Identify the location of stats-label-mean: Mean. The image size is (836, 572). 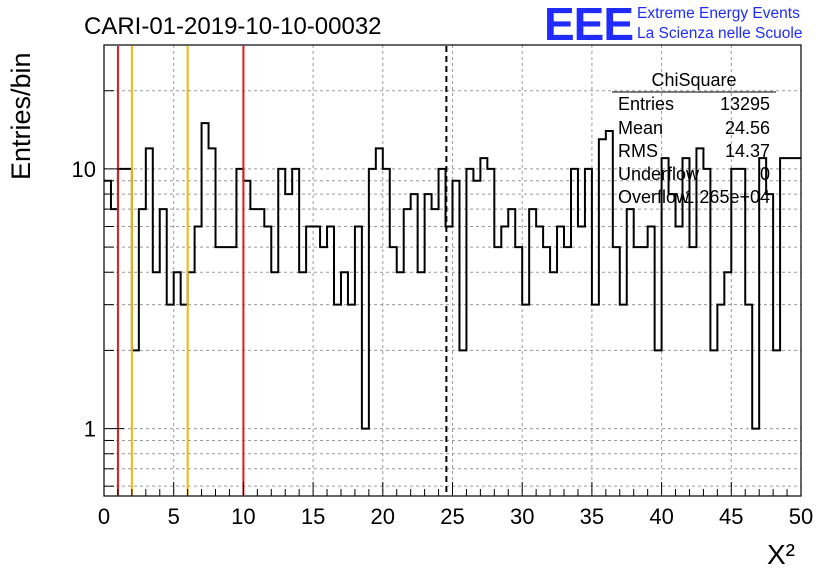
(640, 128).